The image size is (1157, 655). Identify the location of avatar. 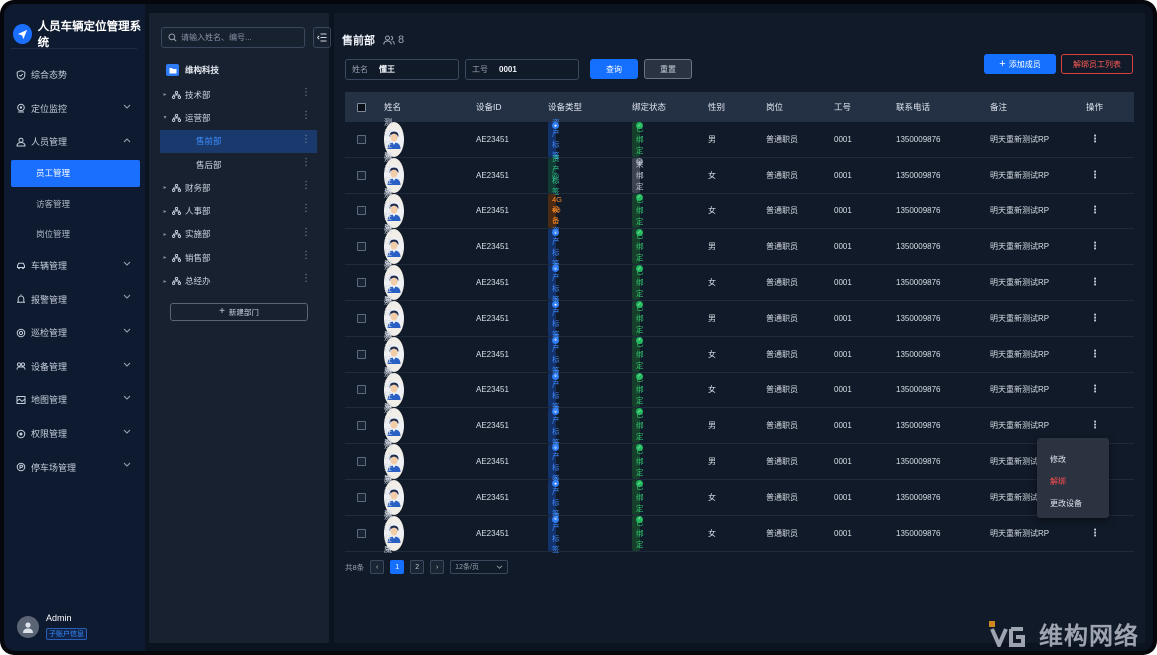
(394, 354).